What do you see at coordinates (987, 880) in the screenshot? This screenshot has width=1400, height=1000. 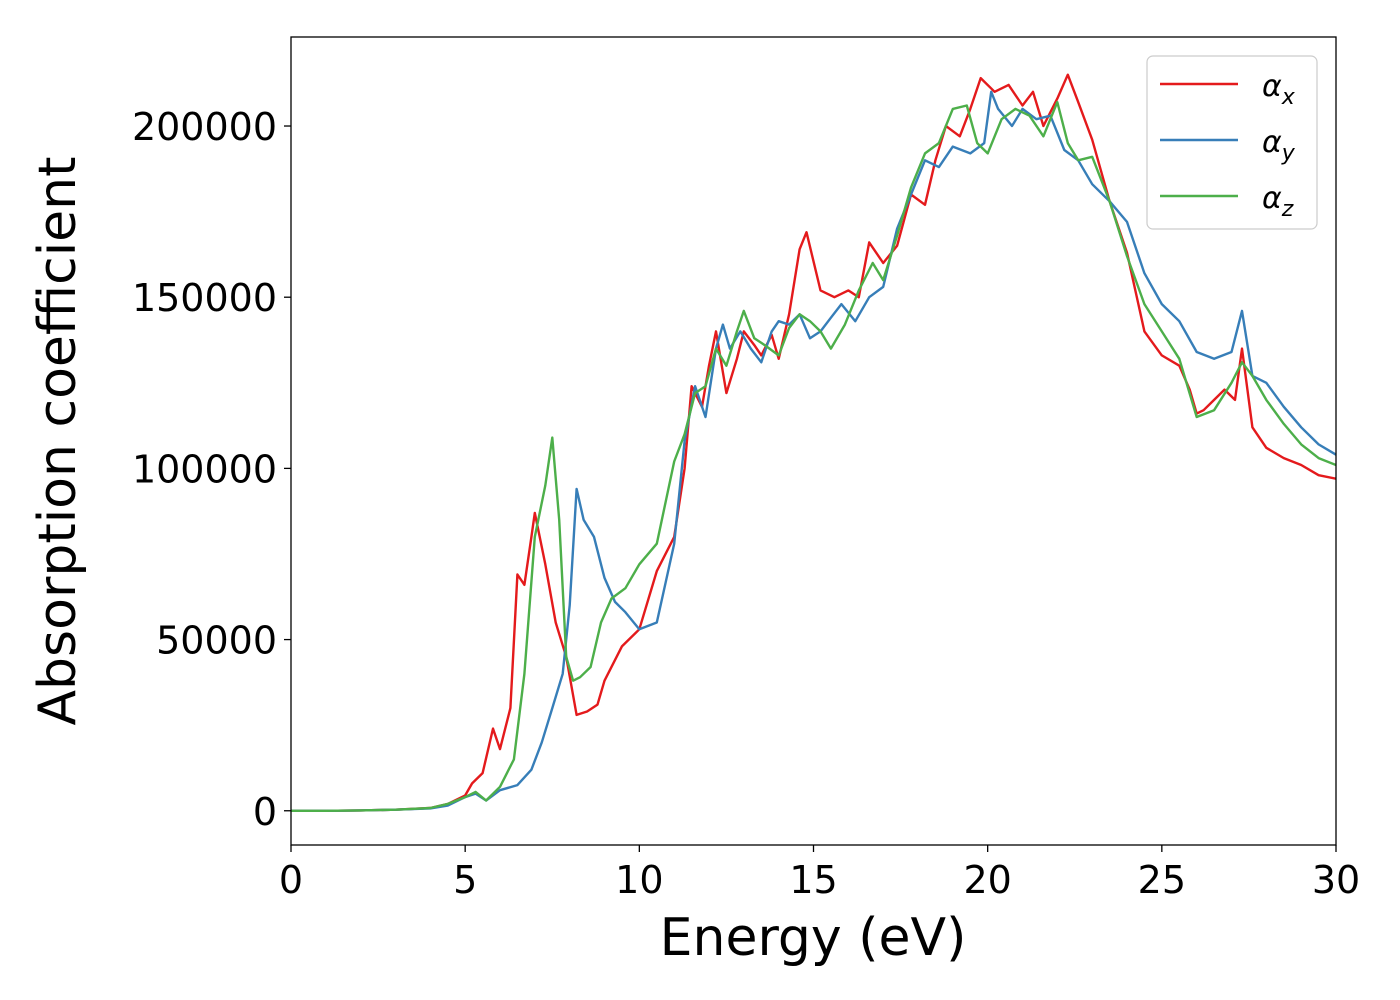 I see `x-tick-label: 20` at bounding box center [987, 880].